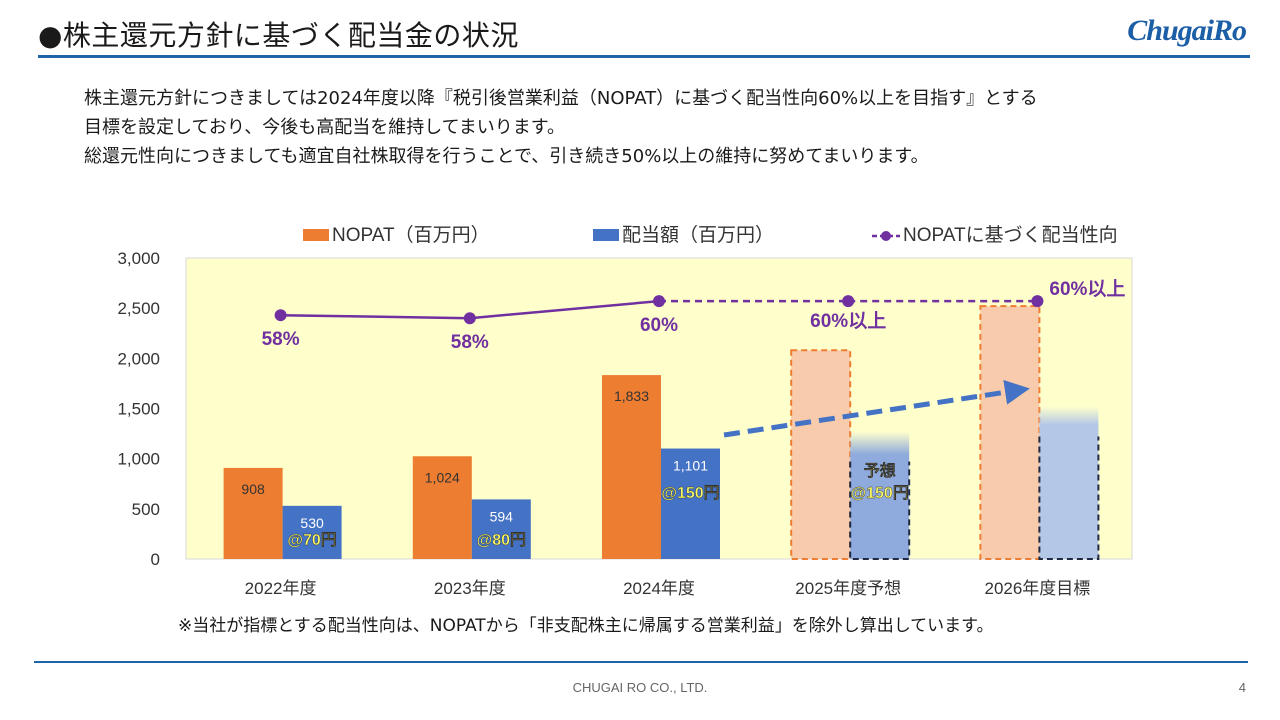  Describe the element at coordinates (138, 358) in the screenshot. I see `y-tick-label: 2,000` at that location.